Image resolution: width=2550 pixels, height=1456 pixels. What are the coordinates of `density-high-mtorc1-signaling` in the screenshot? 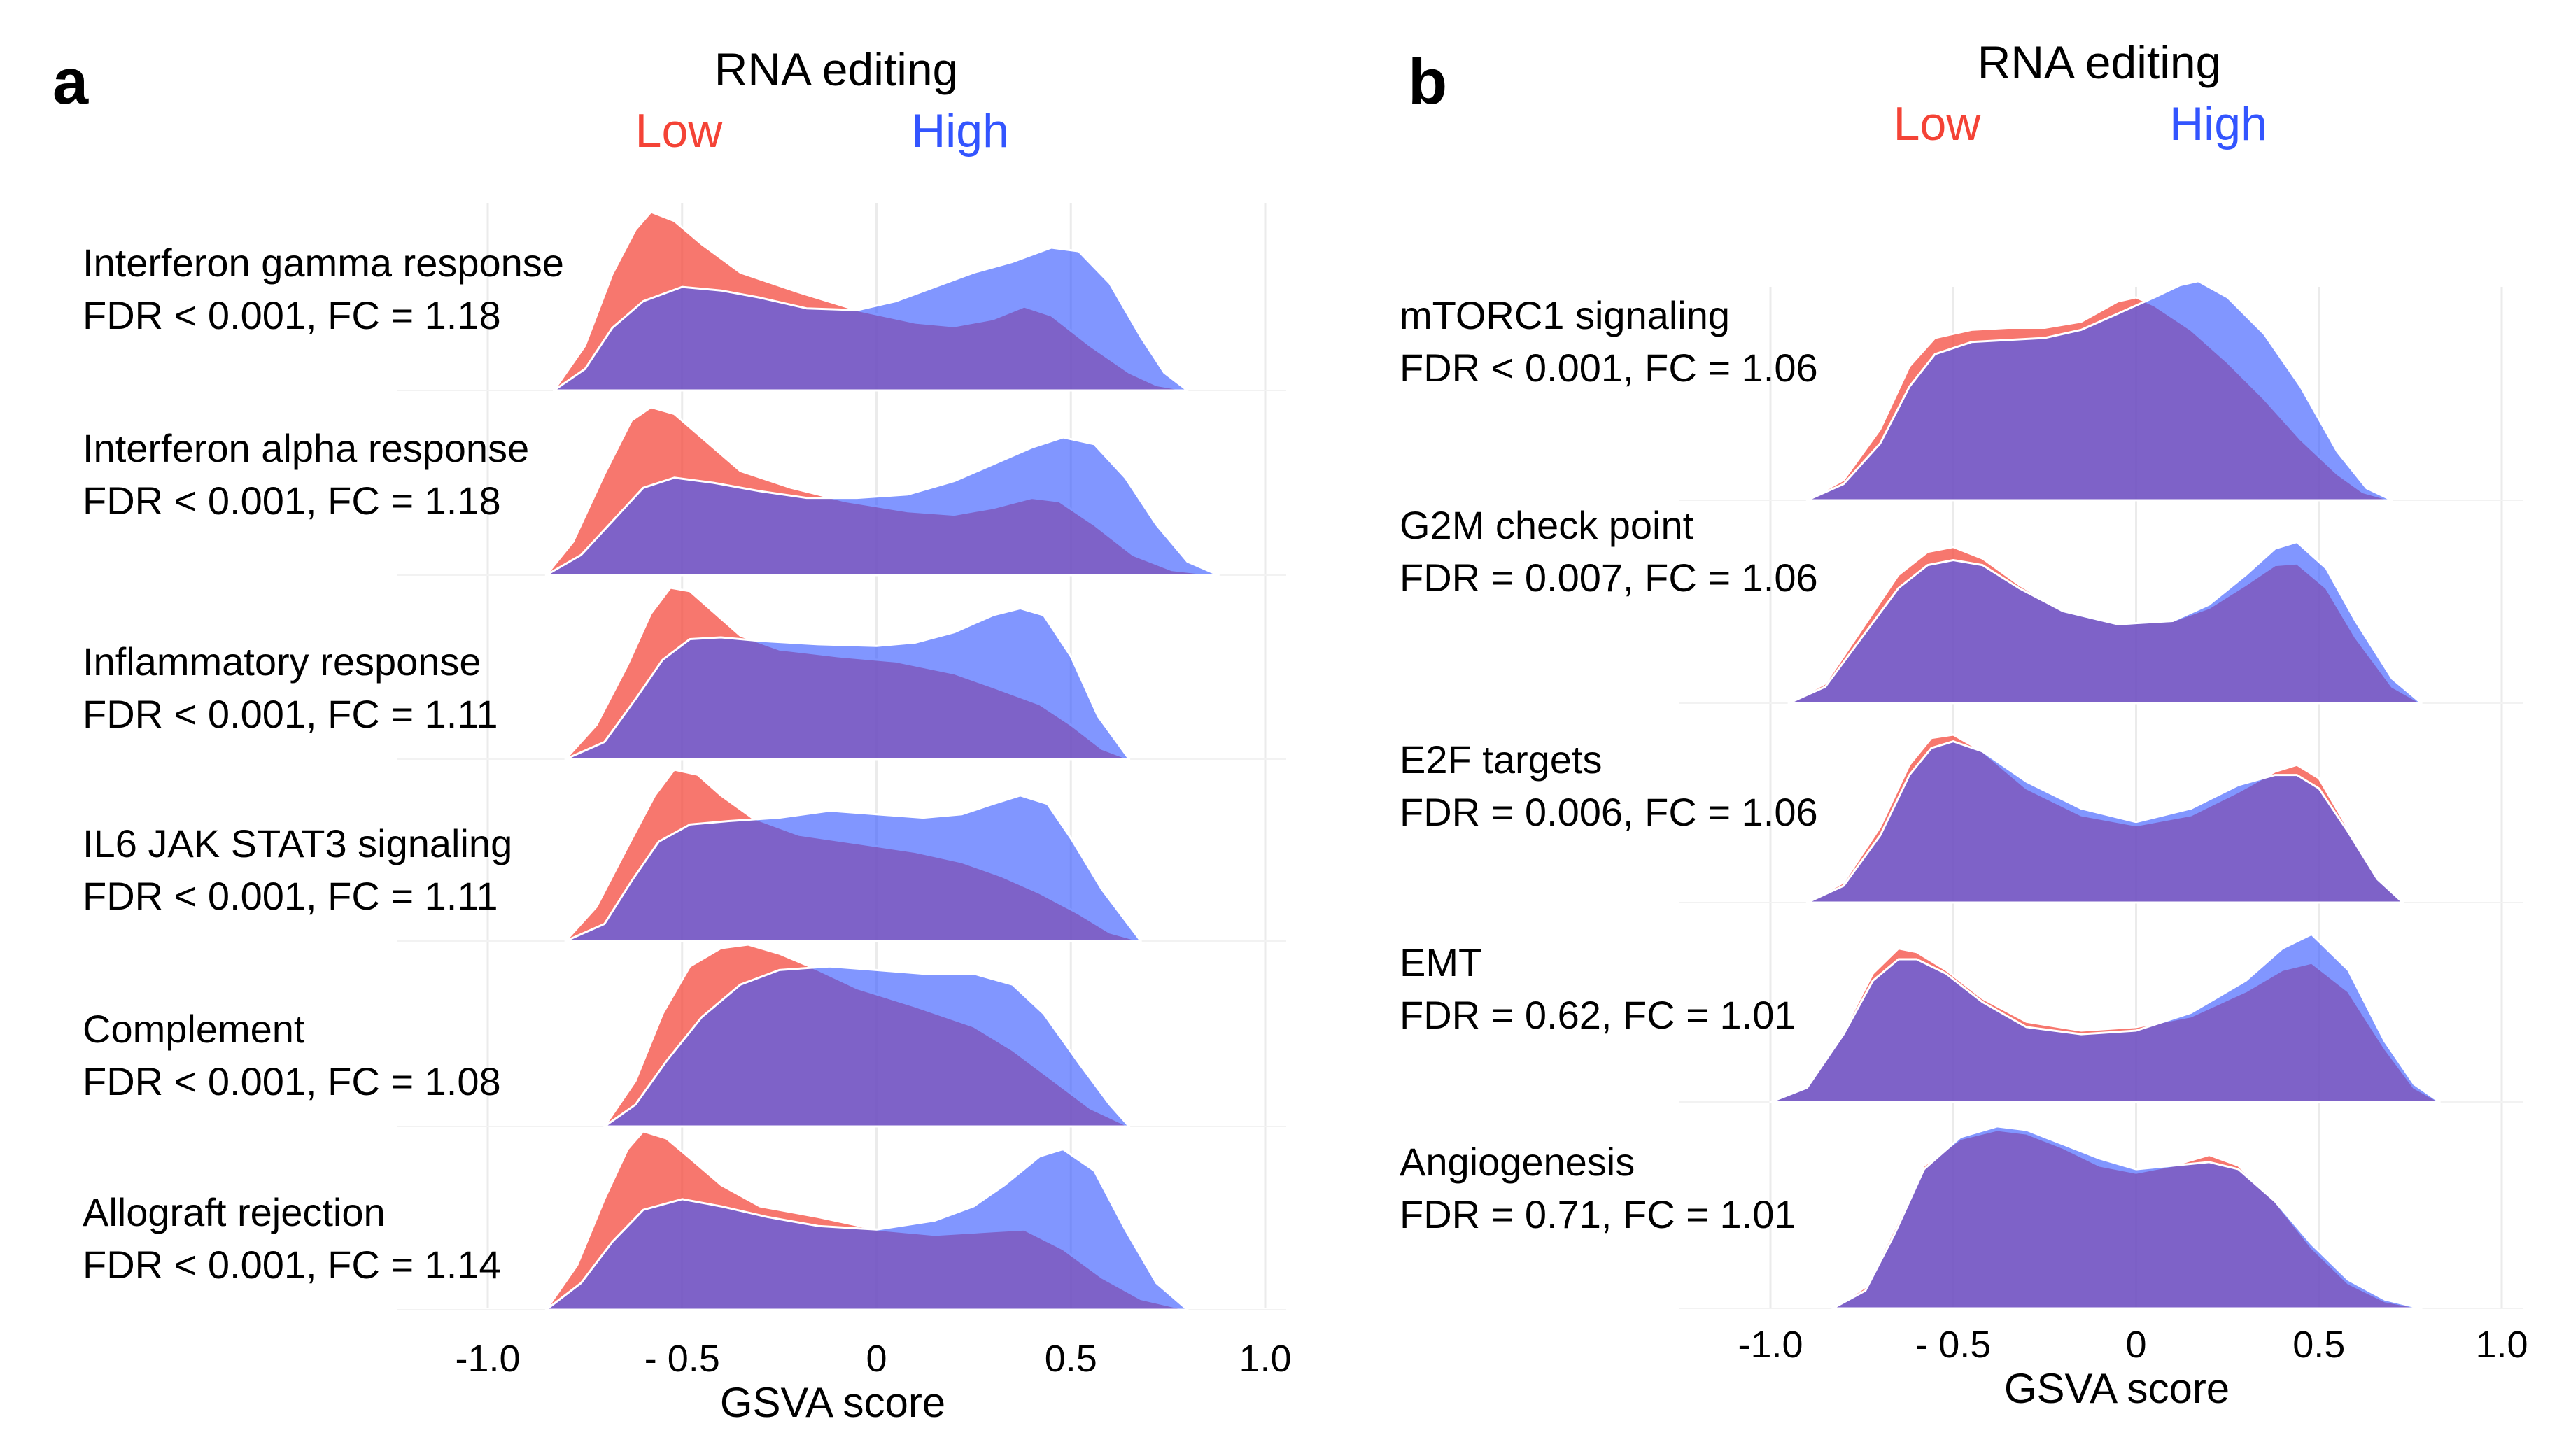 It's located at (2099, 391).